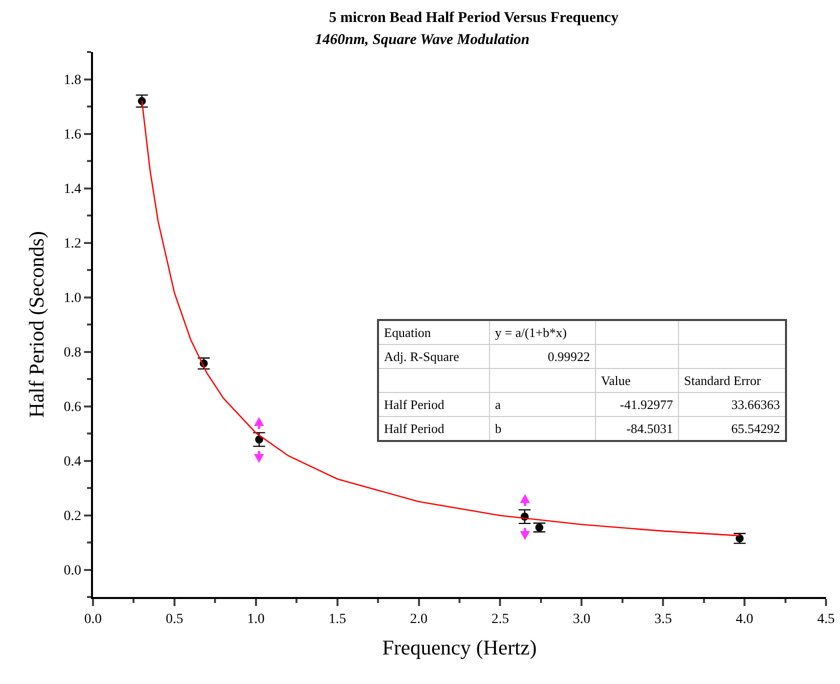 The width and height of the screenshot is (840, 684). I want to click on annotation: -84.5031, so click(637, 428).